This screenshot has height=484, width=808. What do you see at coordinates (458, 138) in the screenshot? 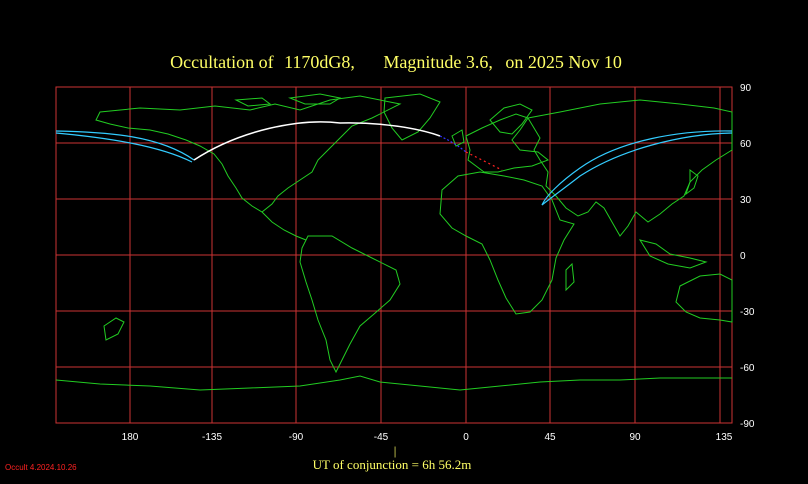
I see `coast-british-isles` at bounding box center [458, 138].